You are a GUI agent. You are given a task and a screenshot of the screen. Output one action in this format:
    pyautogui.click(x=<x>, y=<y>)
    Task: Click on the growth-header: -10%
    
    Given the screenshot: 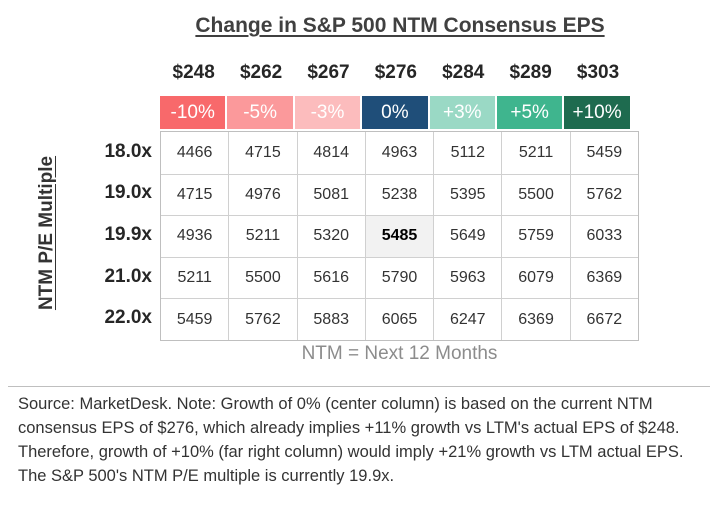 What is the action you would take?
    pyautogui.click(x=193, y=112)
    